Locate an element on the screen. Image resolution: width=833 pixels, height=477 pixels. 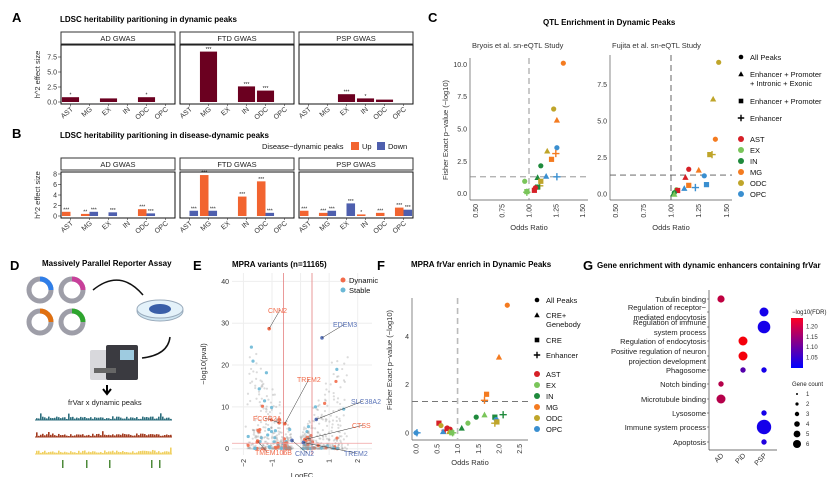
x-axis-label: Odds Ratio is located at coordinates (529, 227).